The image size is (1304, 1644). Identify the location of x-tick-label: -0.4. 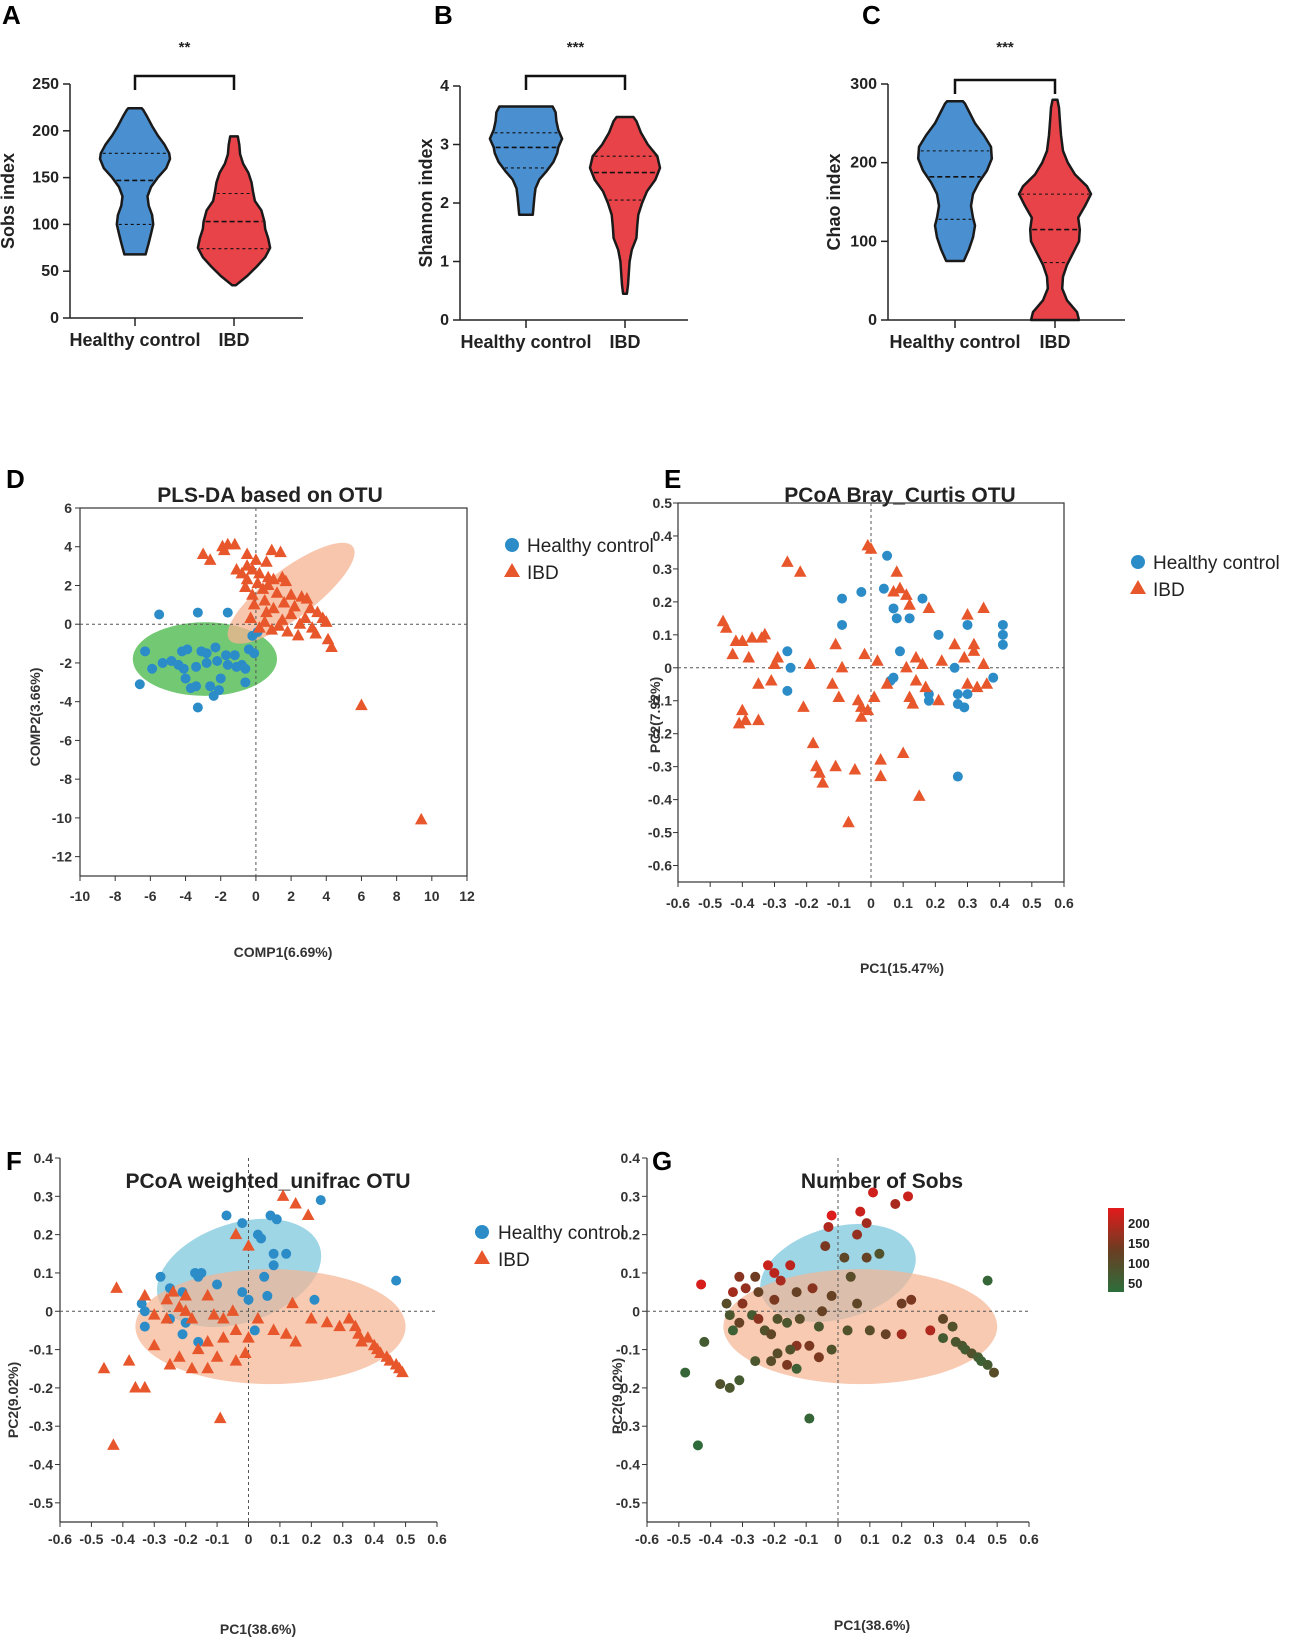
(742, 903).